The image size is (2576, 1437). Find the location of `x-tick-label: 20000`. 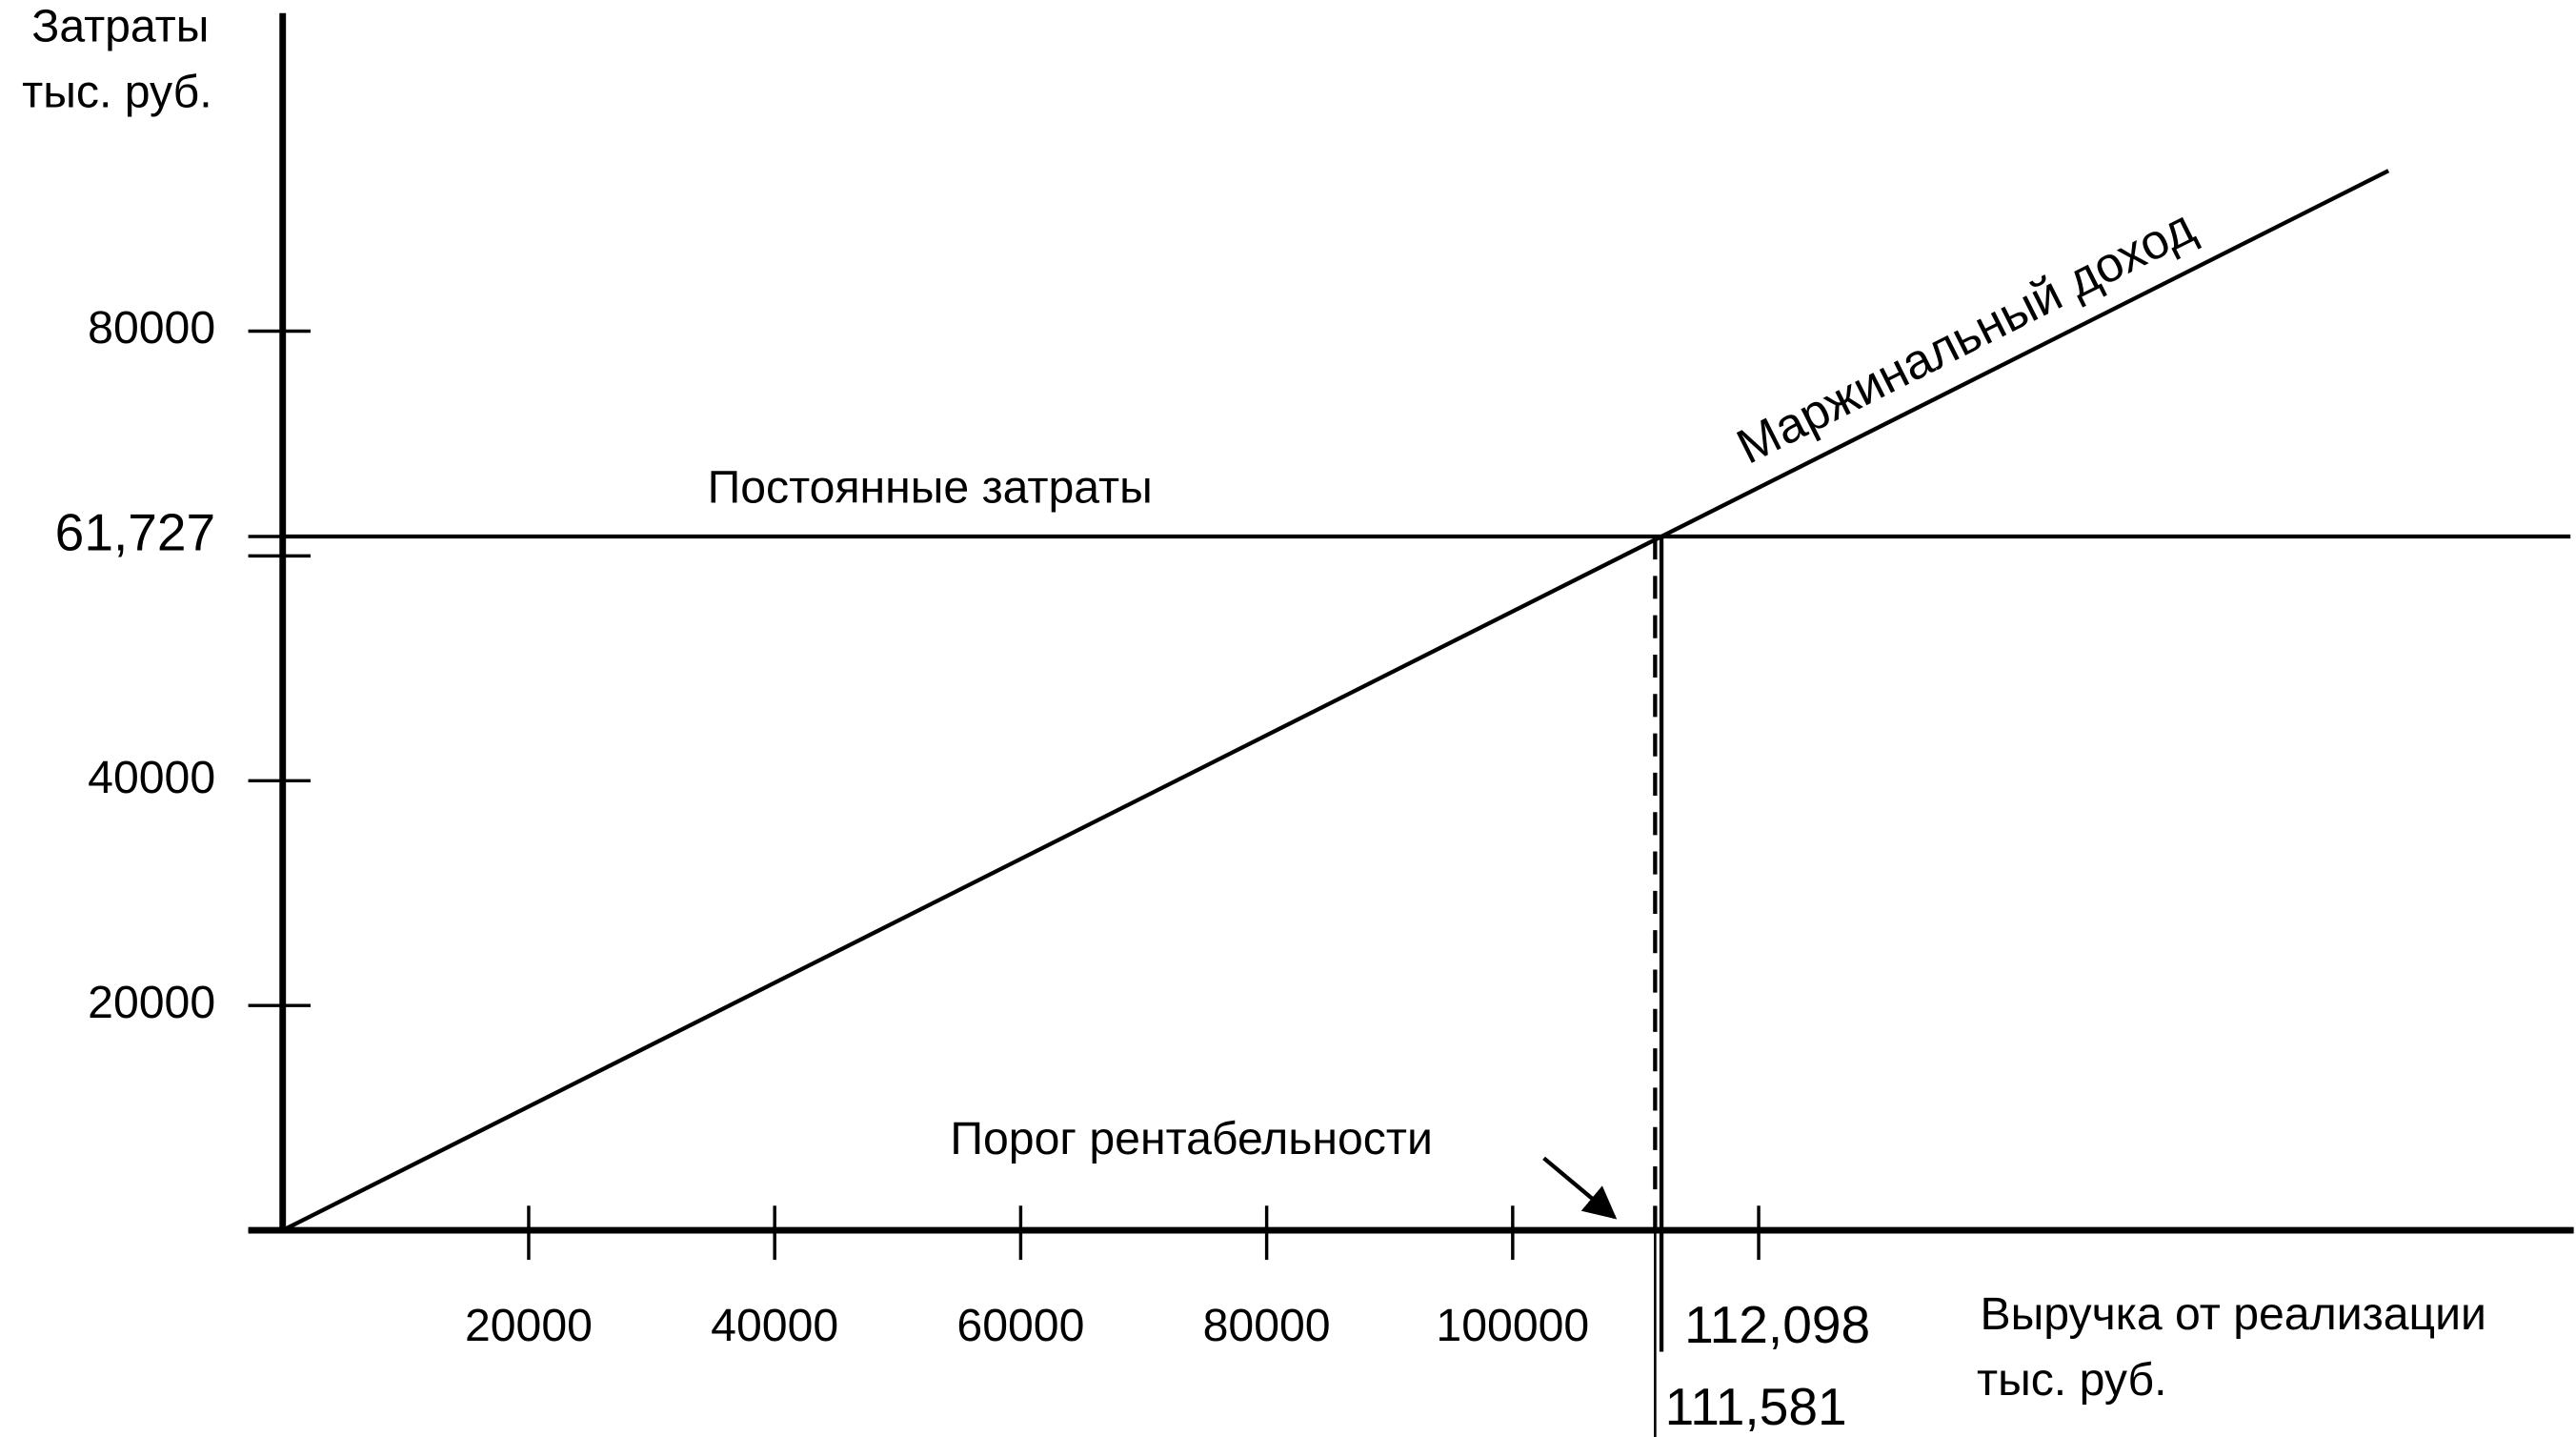

x-tick-label: 20000 is located at coordinates (529, 1325).